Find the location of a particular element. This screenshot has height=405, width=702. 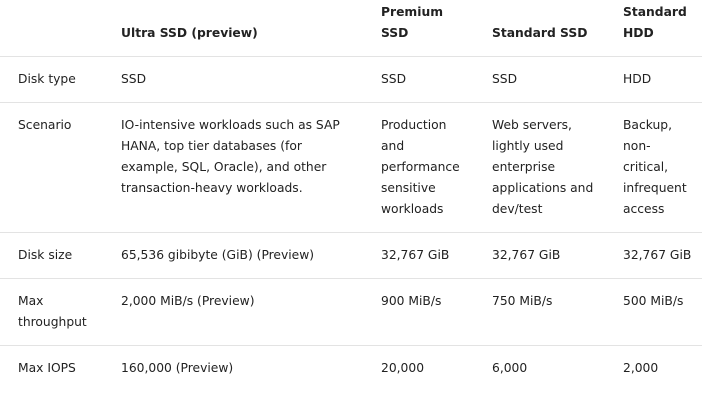

table-cell: 900 MiB/s is located at coordinates (425, 312).